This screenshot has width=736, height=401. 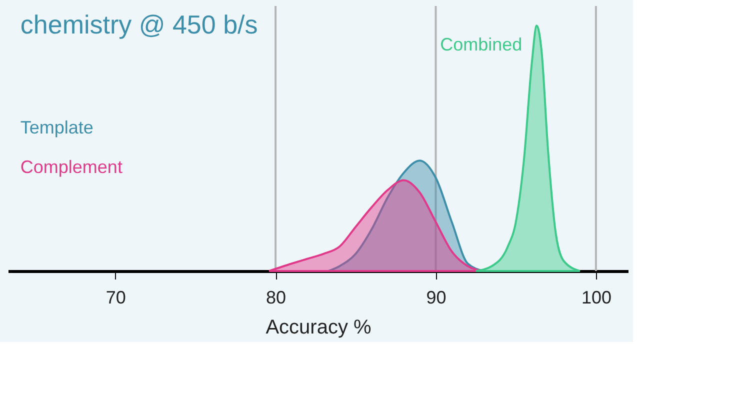 What do you see at coordinates (71, 166) in the screenshot?
I see `text: Complement` at bounding box center [71, 166].